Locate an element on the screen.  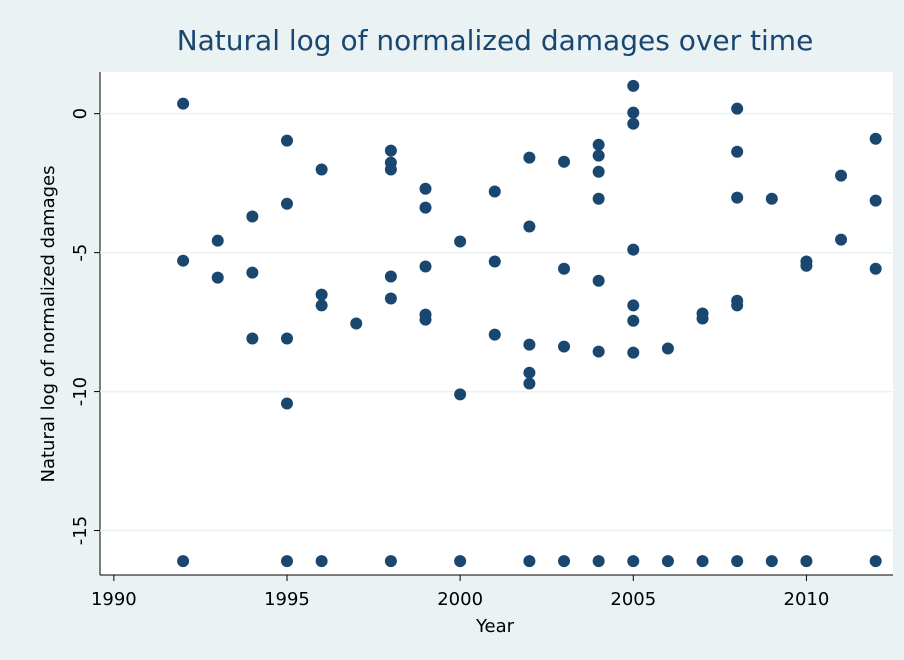
x-tick-label: 2005 is located at coordinates (633, 599).